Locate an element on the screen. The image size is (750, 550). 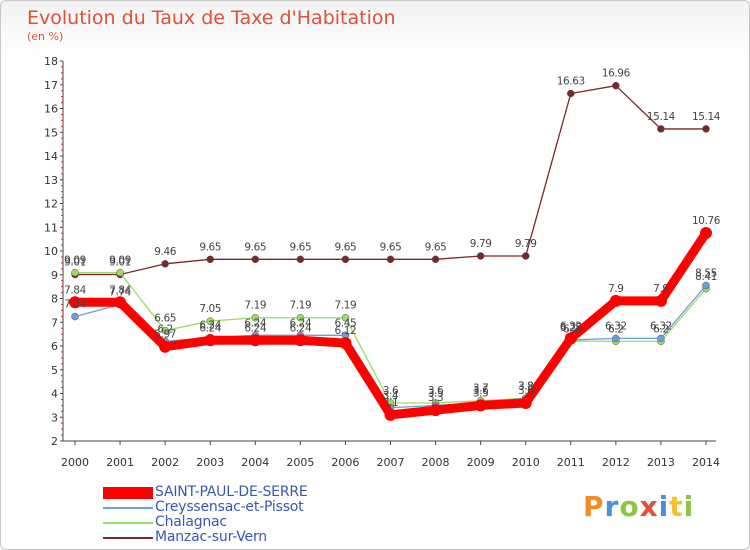
x-tick-label: 2006 is located at coordinates (345, 462).